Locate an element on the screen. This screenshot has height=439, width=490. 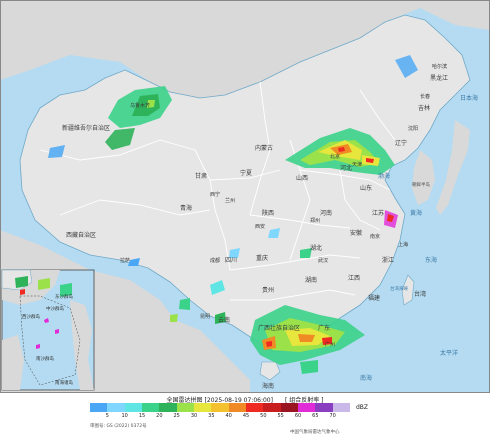
legend-title: 全国雷达拼图 is located at coordinates (184, 400).